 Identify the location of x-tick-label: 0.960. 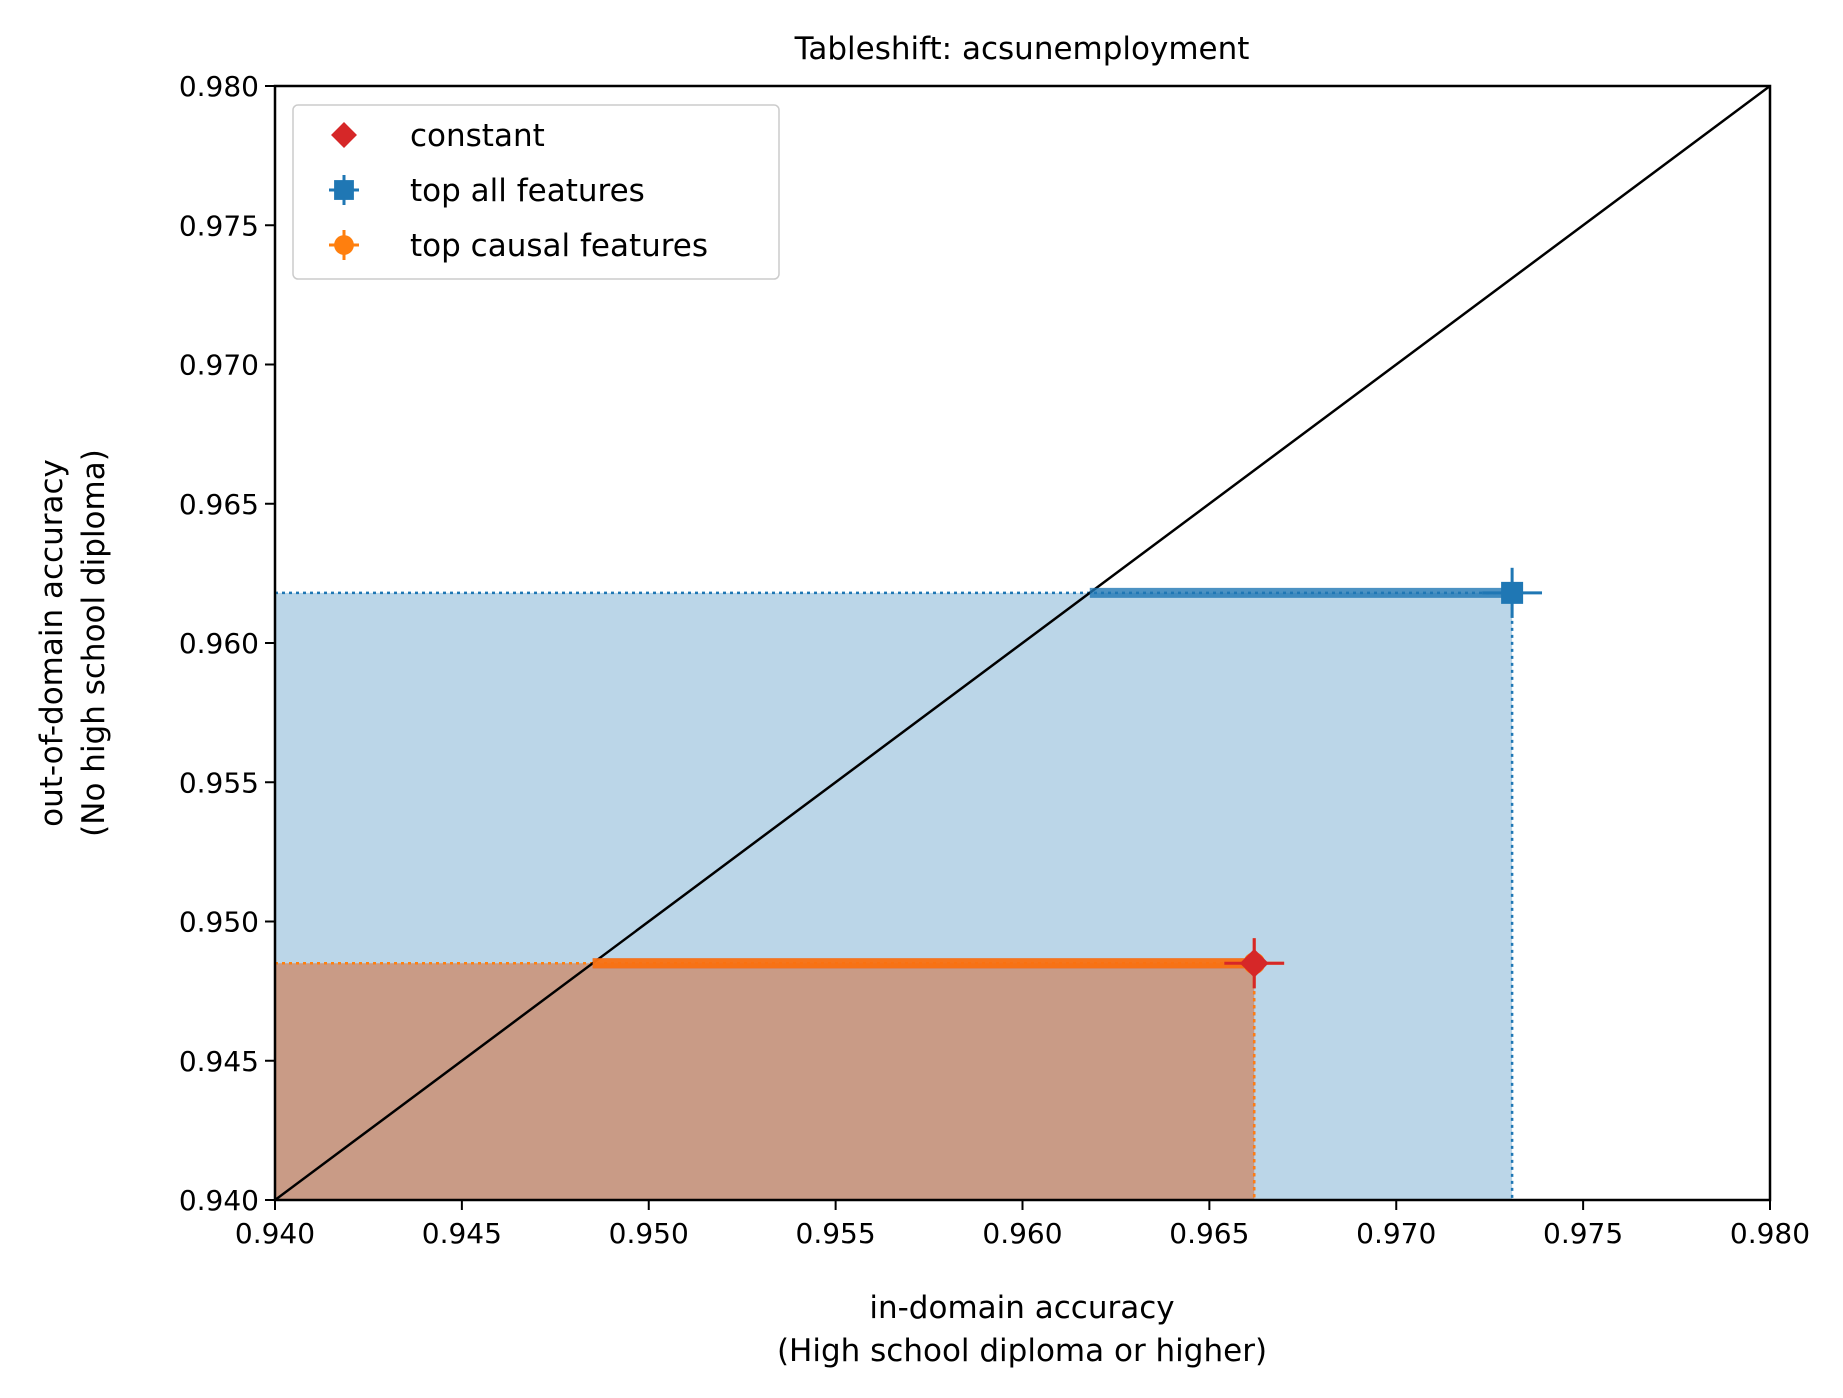
(1022, 1233).